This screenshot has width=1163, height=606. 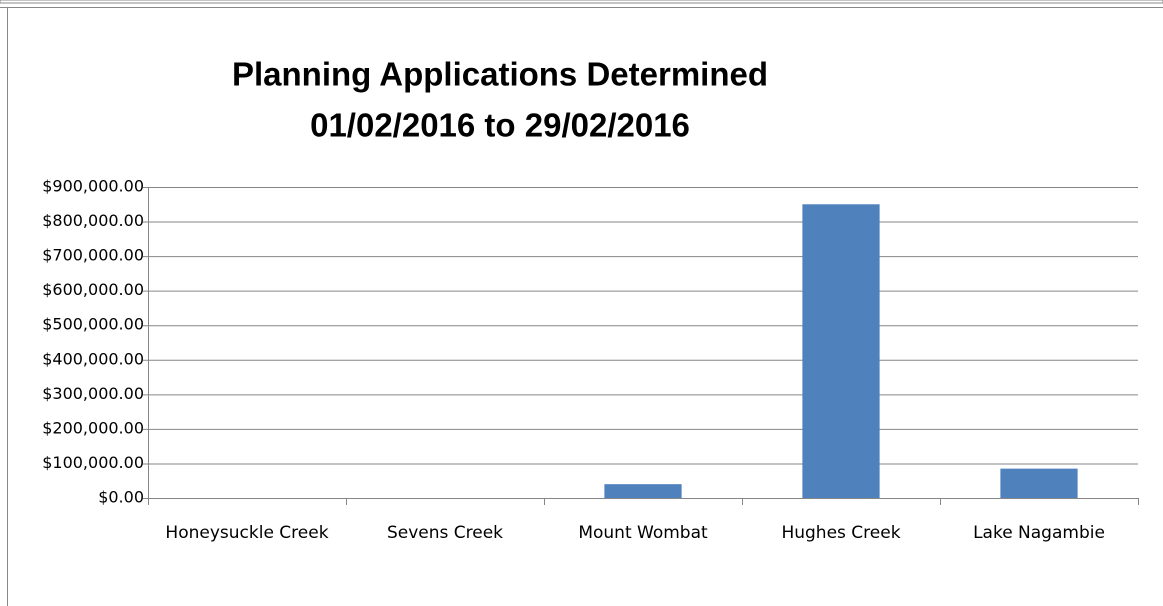 I want to click on chart-title: 01/02/2016 to 29/02/2016, so click(x=500, y=125).